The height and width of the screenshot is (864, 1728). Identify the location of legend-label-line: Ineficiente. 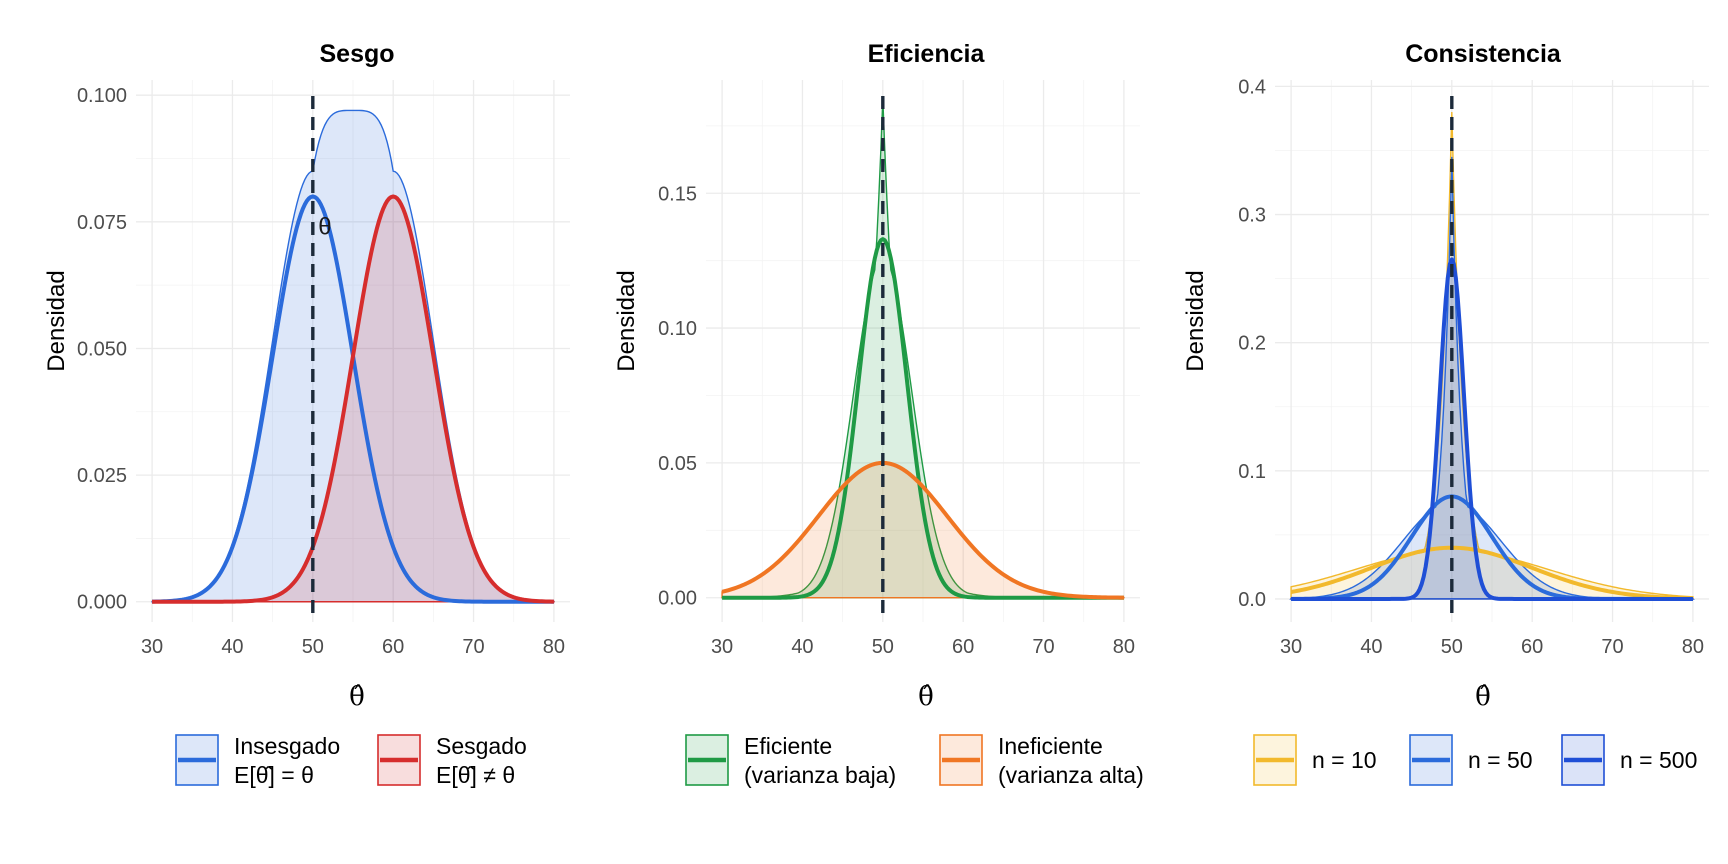
(1050, 746).